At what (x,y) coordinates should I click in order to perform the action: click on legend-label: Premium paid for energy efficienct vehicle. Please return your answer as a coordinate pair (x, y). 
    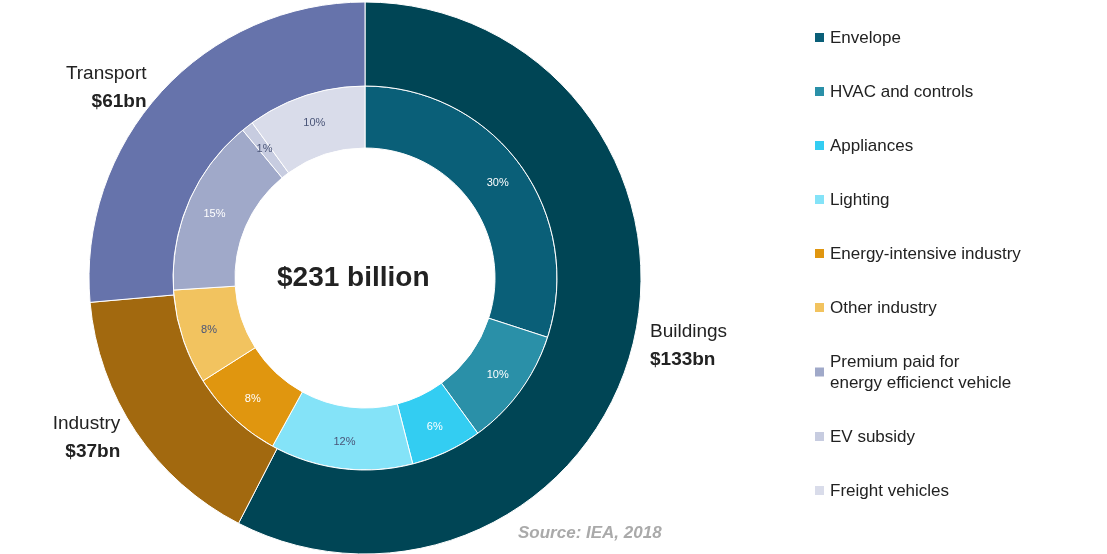
    Looking at the image, I should click on (921, 372).